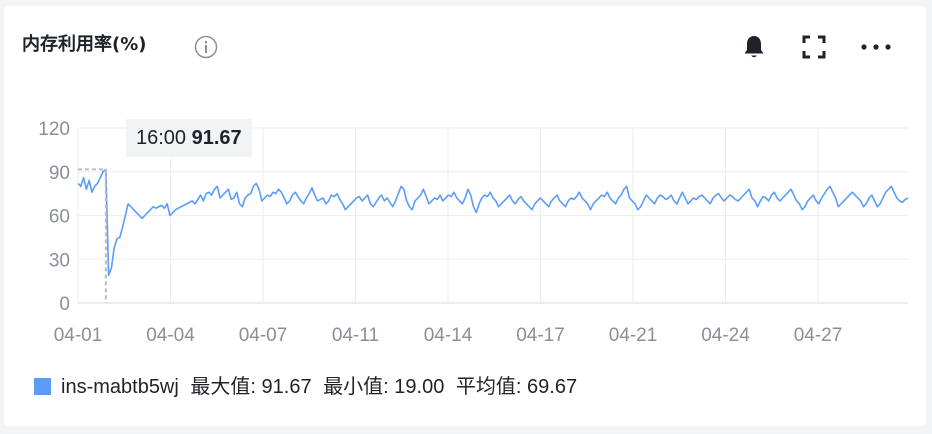  What do you see at coordinates (54, 129) in the screenshot?
I see `y-tick-label: 120` at bounding box center [54, 129].